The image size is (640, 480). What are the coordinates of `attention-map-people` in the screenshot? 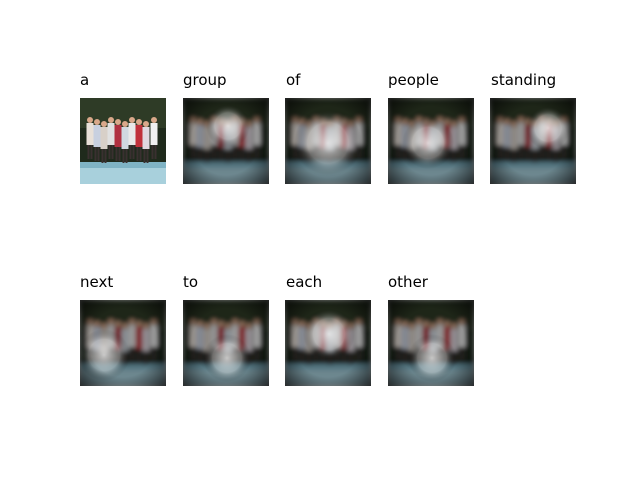 It's located at (431, 141).